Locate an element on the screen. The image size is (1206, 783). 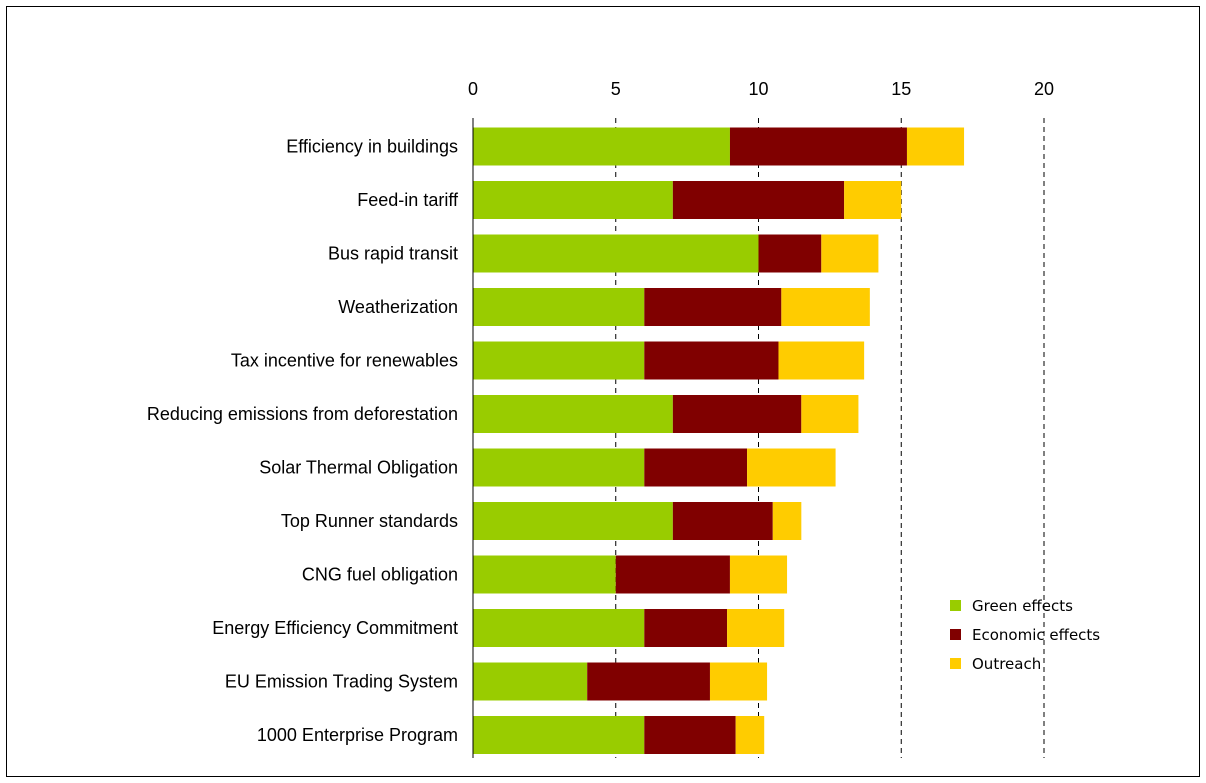
legend-swatch-economic-effects is located at coordinates (955, 634).